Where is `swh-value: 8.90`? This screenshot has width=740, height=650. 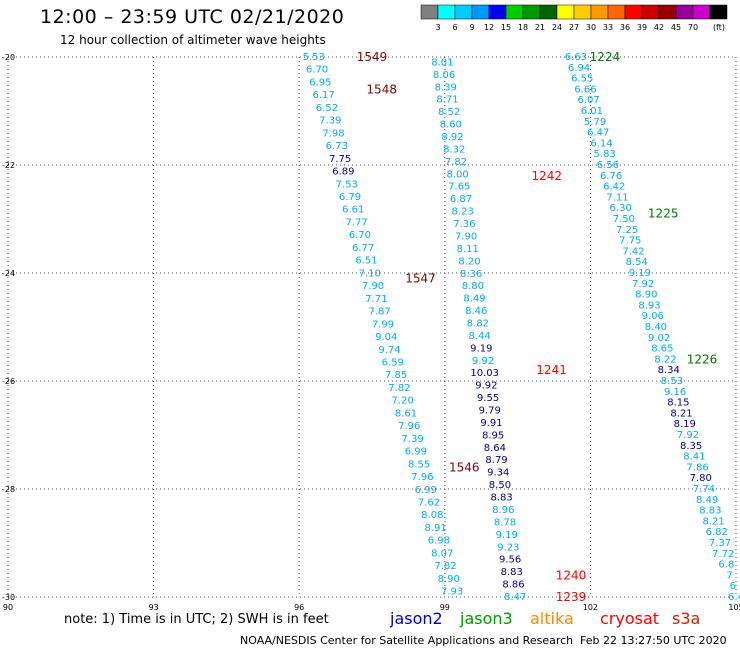
swh-value: 8.90 is located at coordinates (646, 295).